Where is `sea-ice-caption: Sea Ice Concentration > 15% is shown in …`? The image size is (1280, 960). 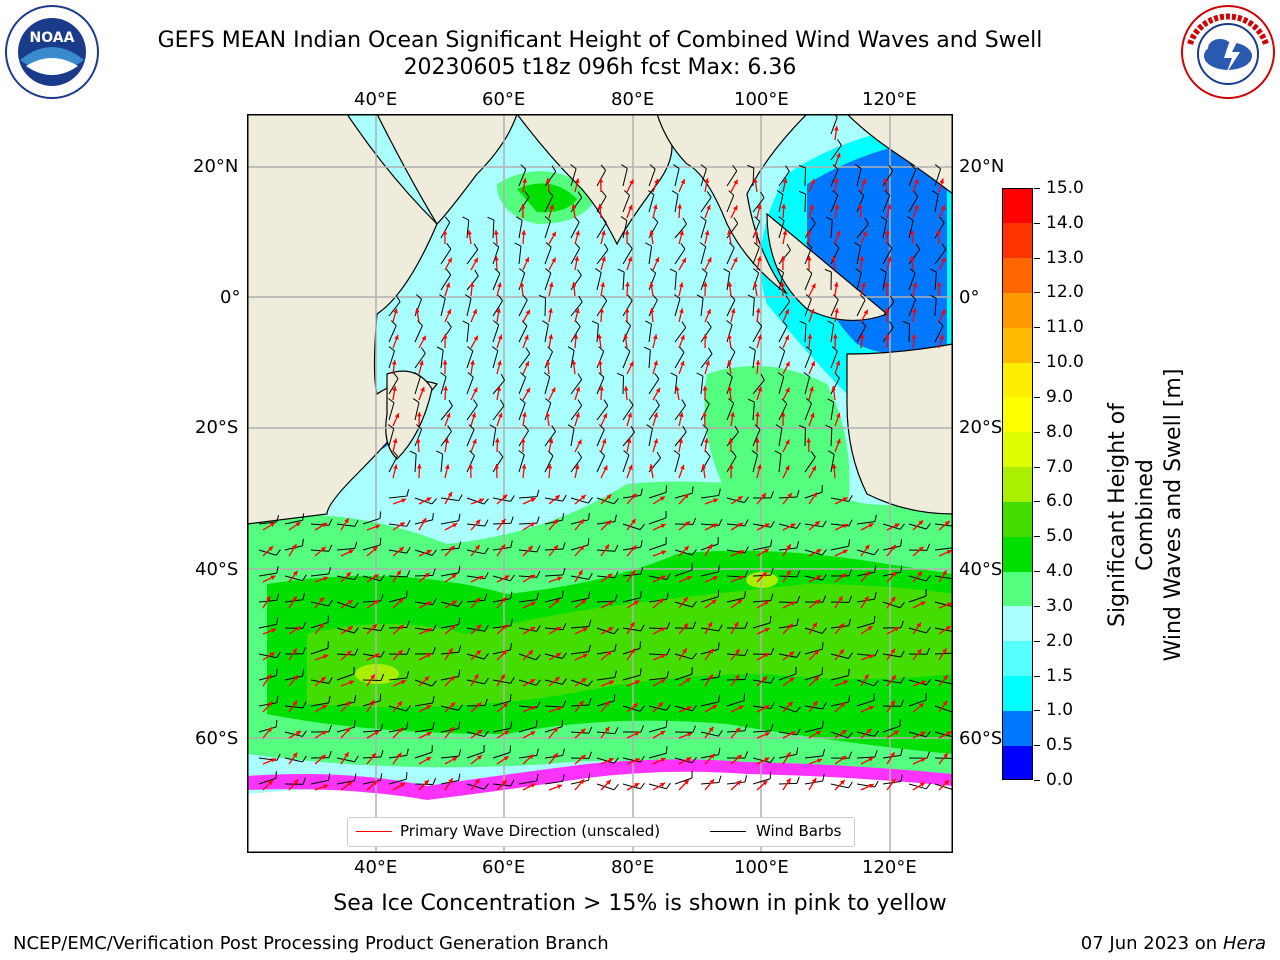 sea-ice-caption: Sea Ice Concentration > 15% is shown in … is located at coordinates (640, 903).